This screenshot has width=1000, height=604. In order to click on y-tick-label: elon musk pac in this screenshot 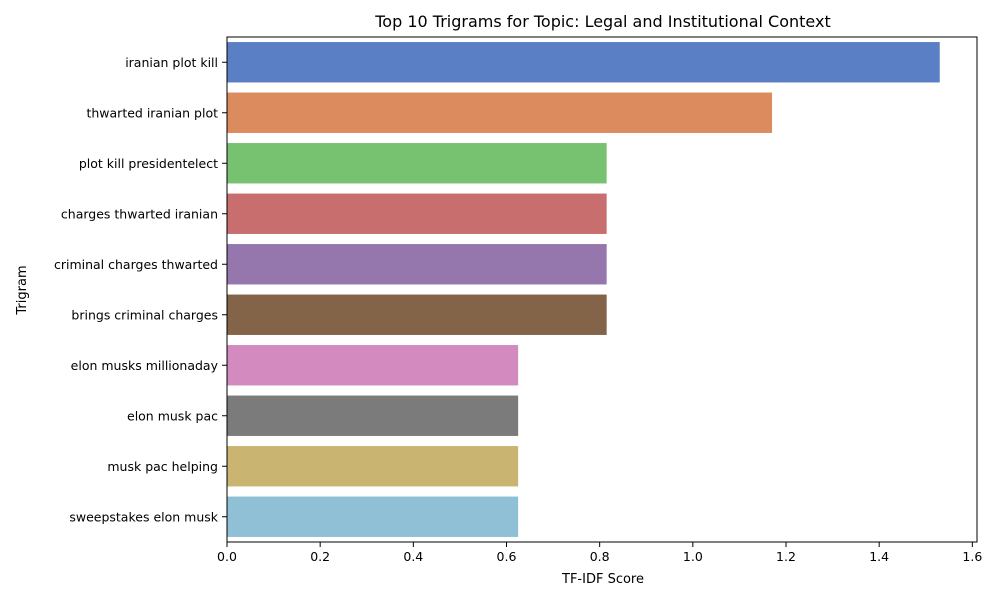, I will do `click(172, 415)`.